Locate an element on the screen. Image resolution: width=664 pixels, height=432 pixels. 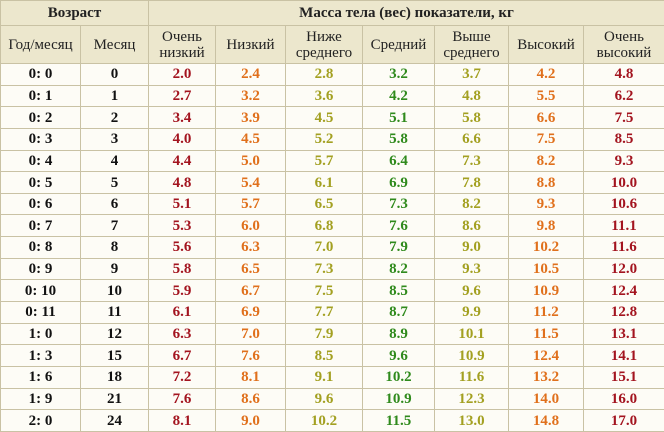
weight-cell: 8.6 is located at coordinates (250, 399).